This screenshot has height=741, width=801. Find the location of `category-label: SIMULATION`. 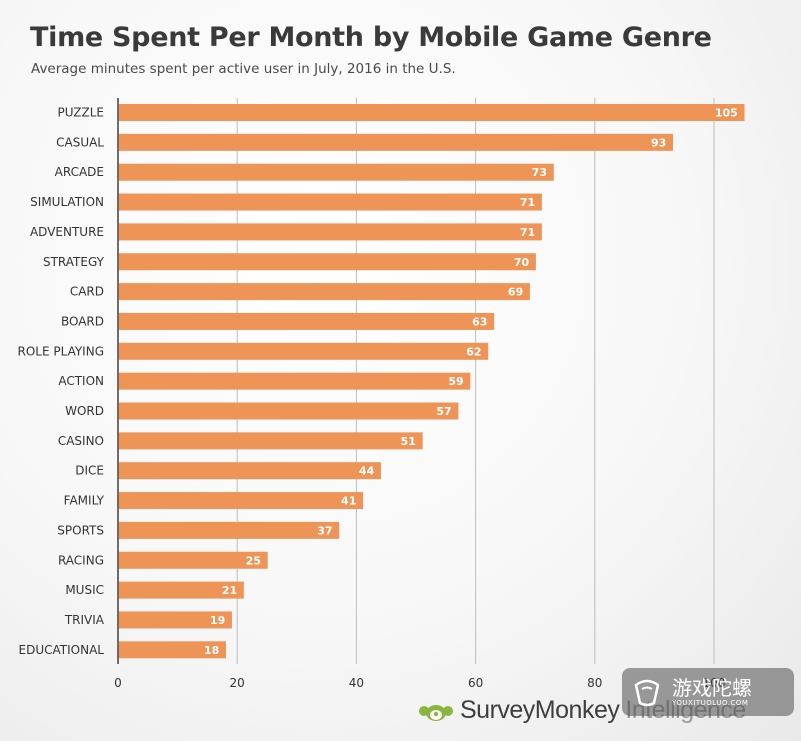

category-label: SIMULATION is located at coordinates (67, 202).